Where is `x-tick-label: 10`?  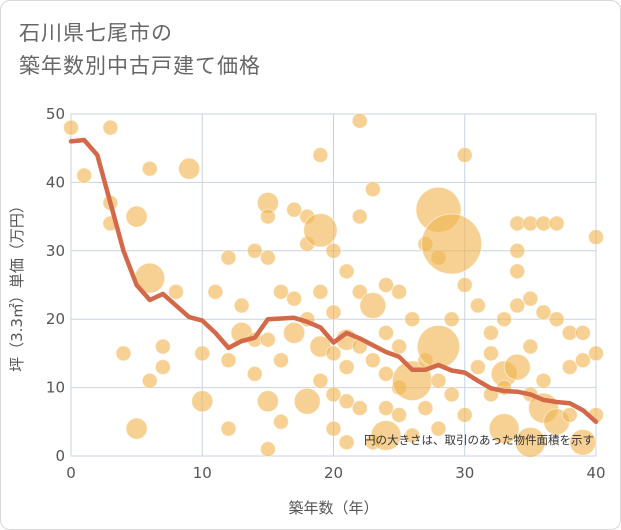
x-tick-label: 10 is located at coordinates (202, 473).